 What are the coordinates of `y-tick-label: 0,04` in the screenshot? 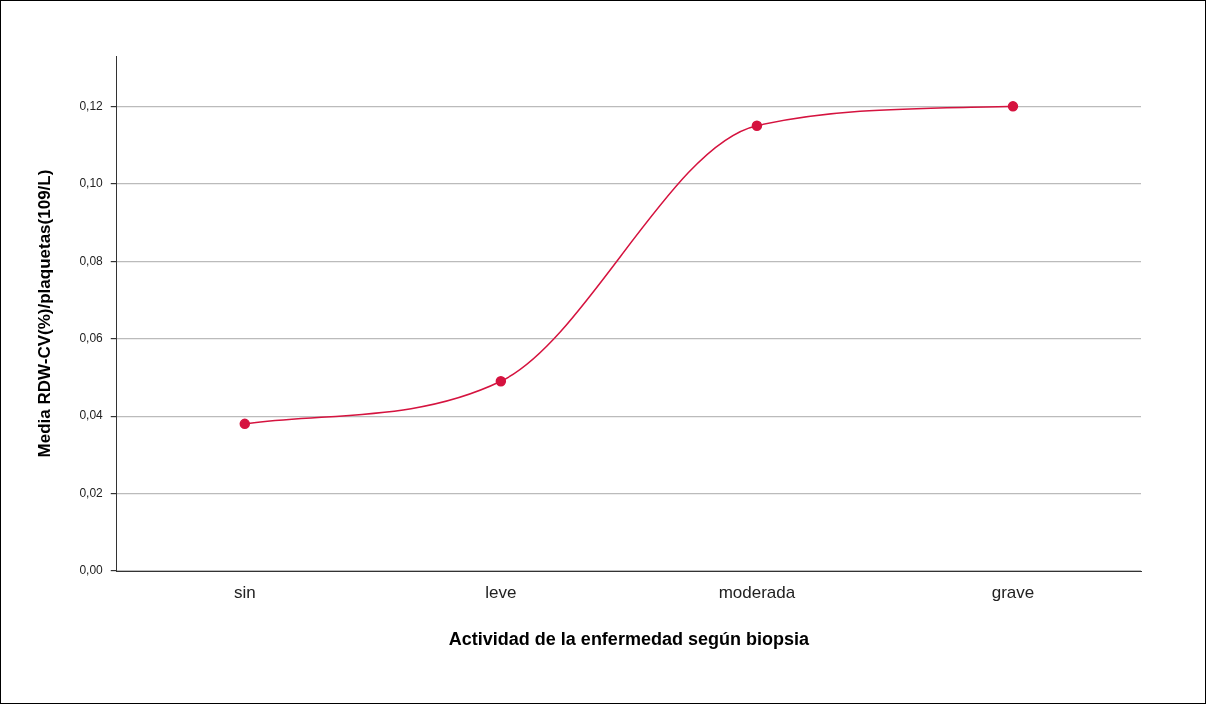 It's located at (91, 415).